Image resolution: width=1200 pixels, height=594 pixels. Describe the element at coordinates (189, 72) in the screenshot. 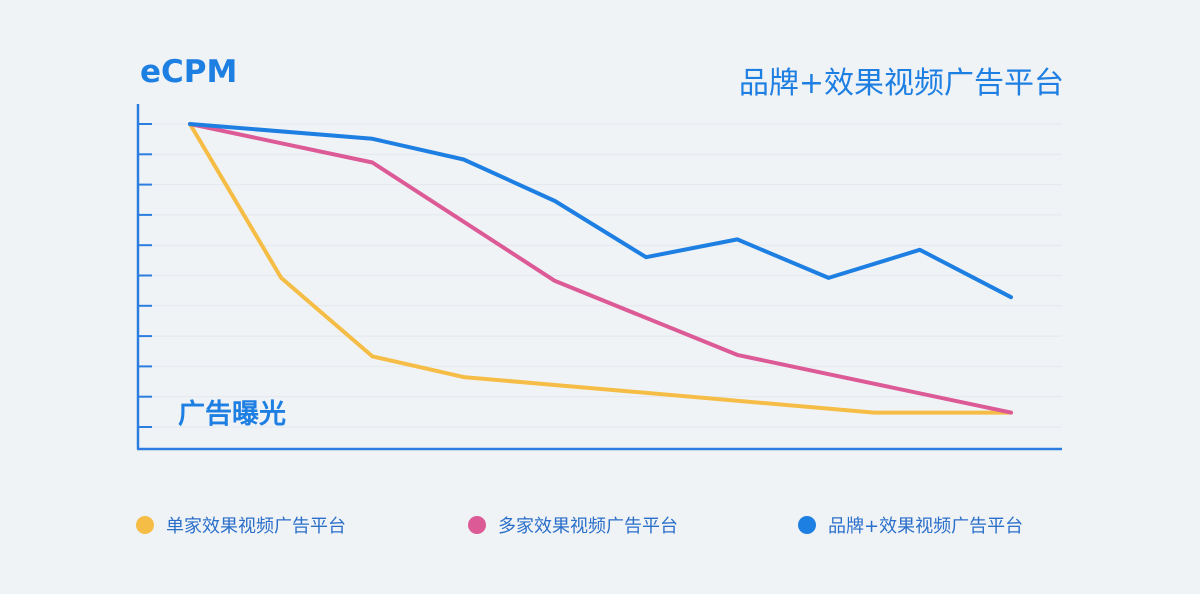

I see `y-axis-label: eCPM` at that location.